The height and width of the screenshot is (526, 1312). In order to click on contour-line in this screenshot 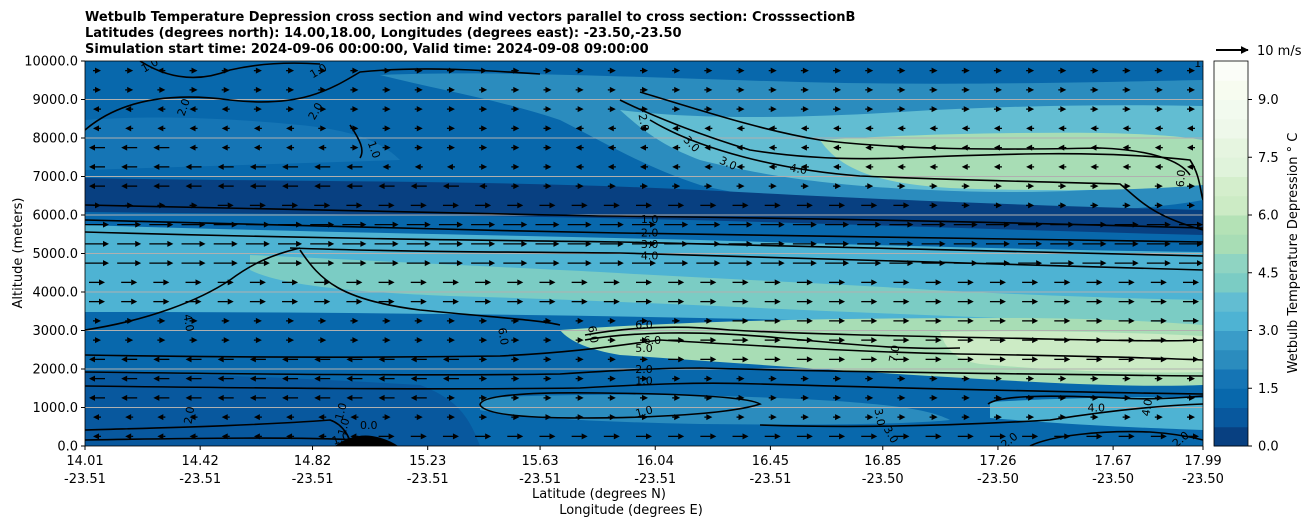, I will do `click(430, 287)`.